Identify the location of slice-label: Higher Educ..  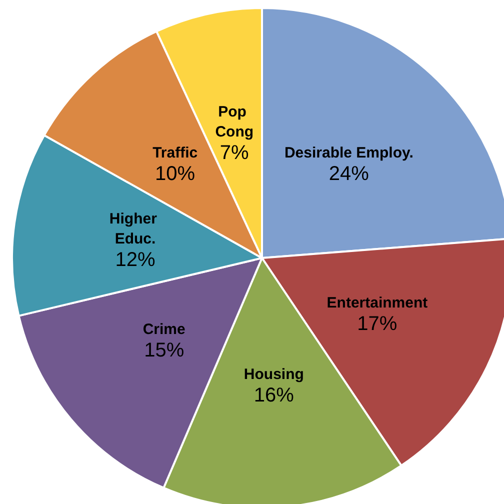
(135, 229).